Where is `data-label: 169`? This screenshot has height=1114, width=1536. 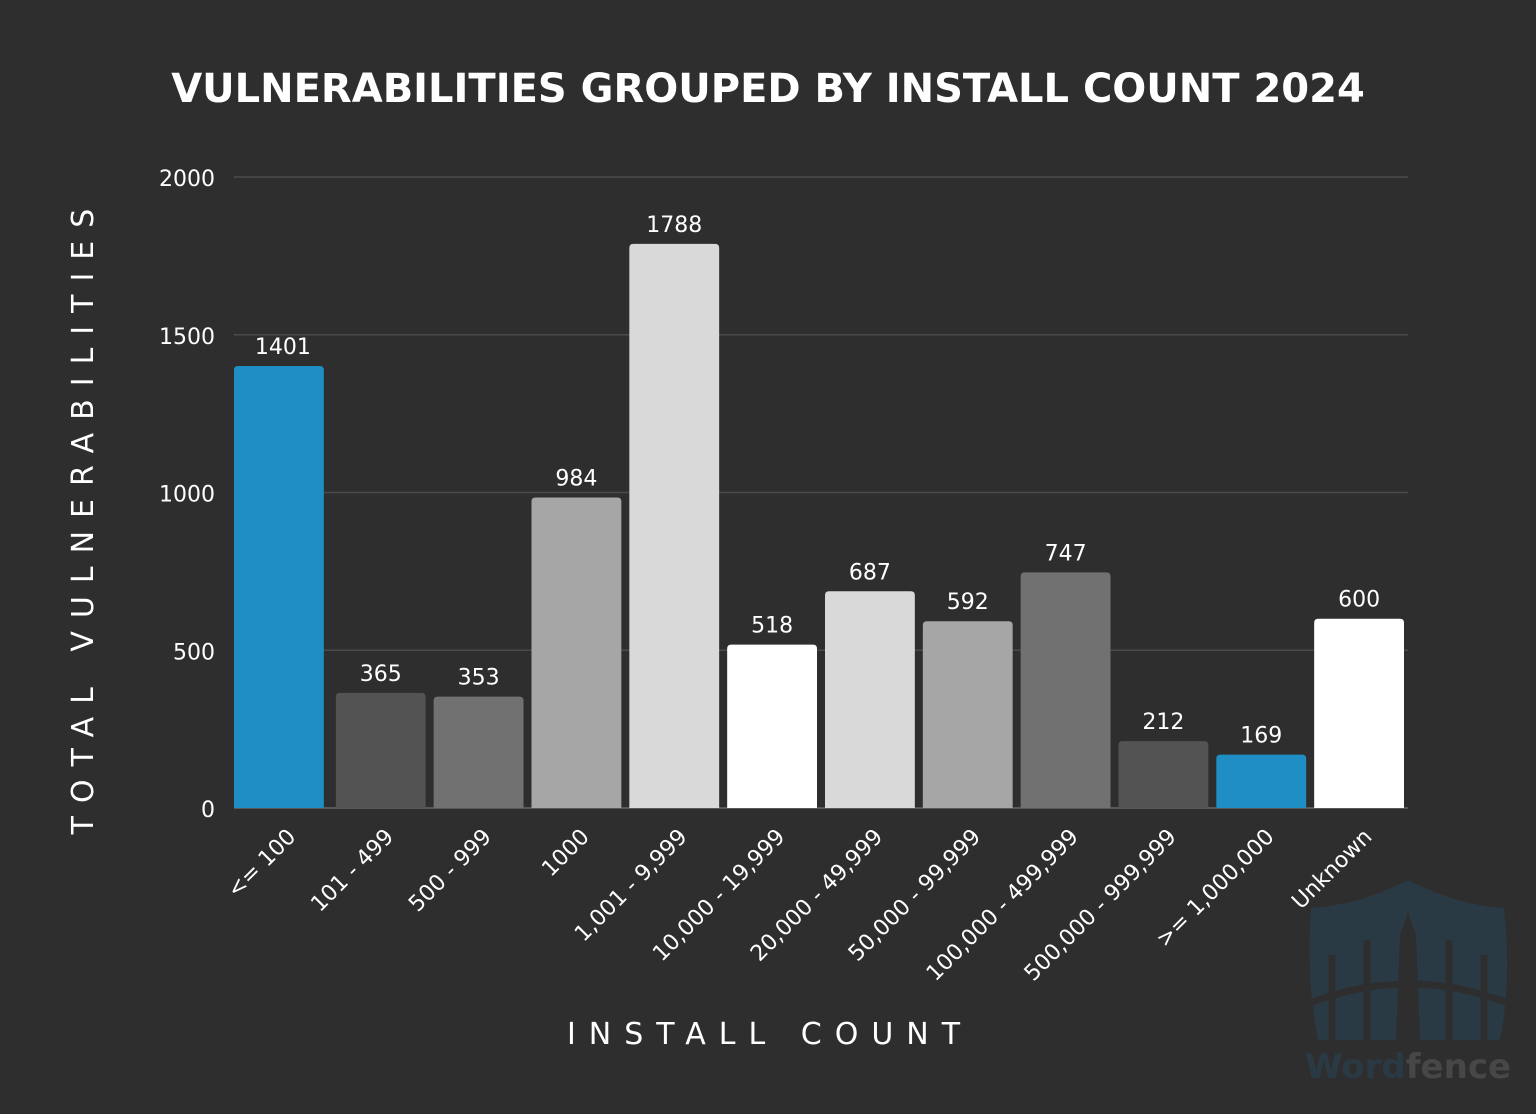
data-label: 169 is located at coordinates (1261, 736).